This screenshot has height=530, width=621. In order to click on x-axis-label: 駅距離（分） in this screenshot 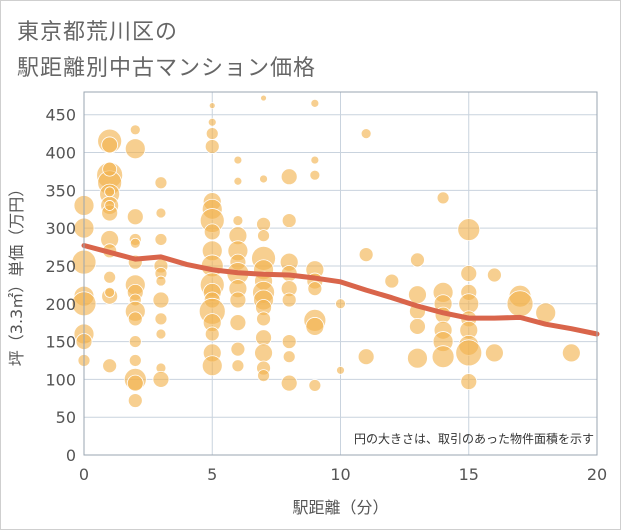, I will do `click(340, 507)`.